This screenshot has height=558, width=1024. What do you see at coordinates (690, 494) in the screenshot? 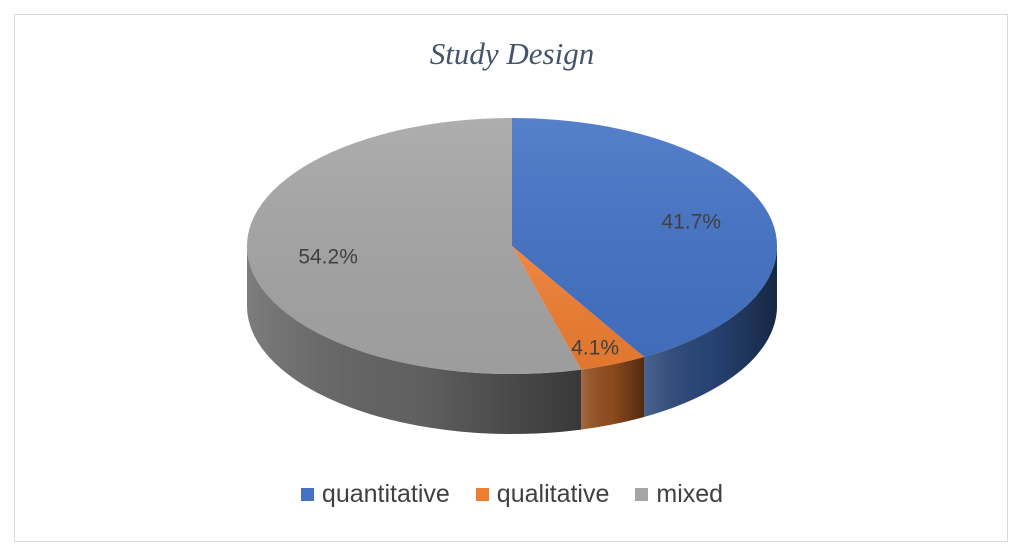
I see `legend-label: mixed` at bounding box center [690, 494].